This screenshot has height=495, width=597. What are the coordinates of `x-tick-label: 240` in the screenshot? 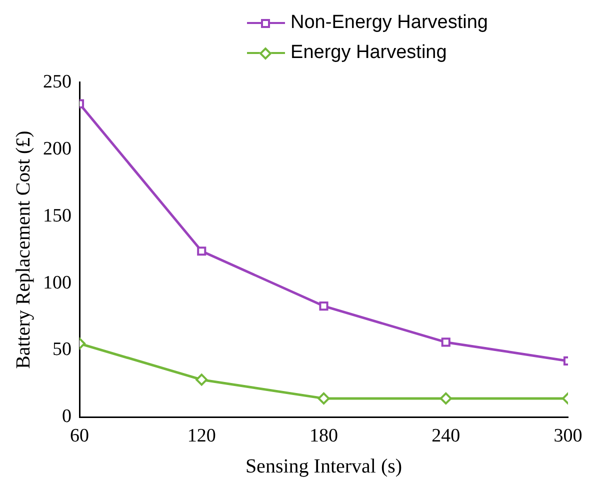 It's located at (446, 436).